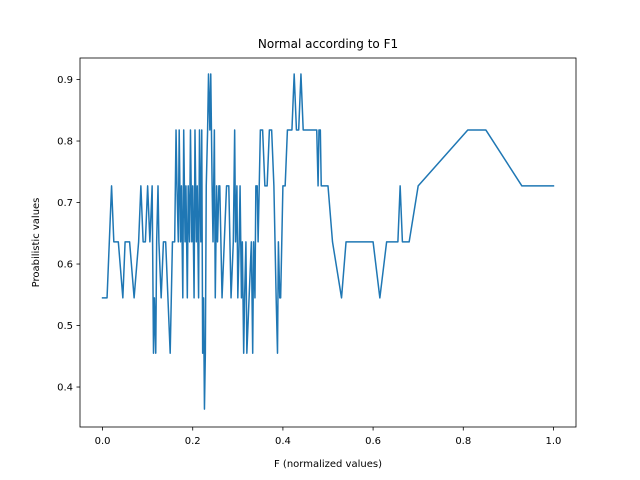 Image resolution: width=640 pixels, height=480 pixels. Describe the element at coordinates (65, 326) in the screenshot. I see `y-tick-label: 0.5` at that location.